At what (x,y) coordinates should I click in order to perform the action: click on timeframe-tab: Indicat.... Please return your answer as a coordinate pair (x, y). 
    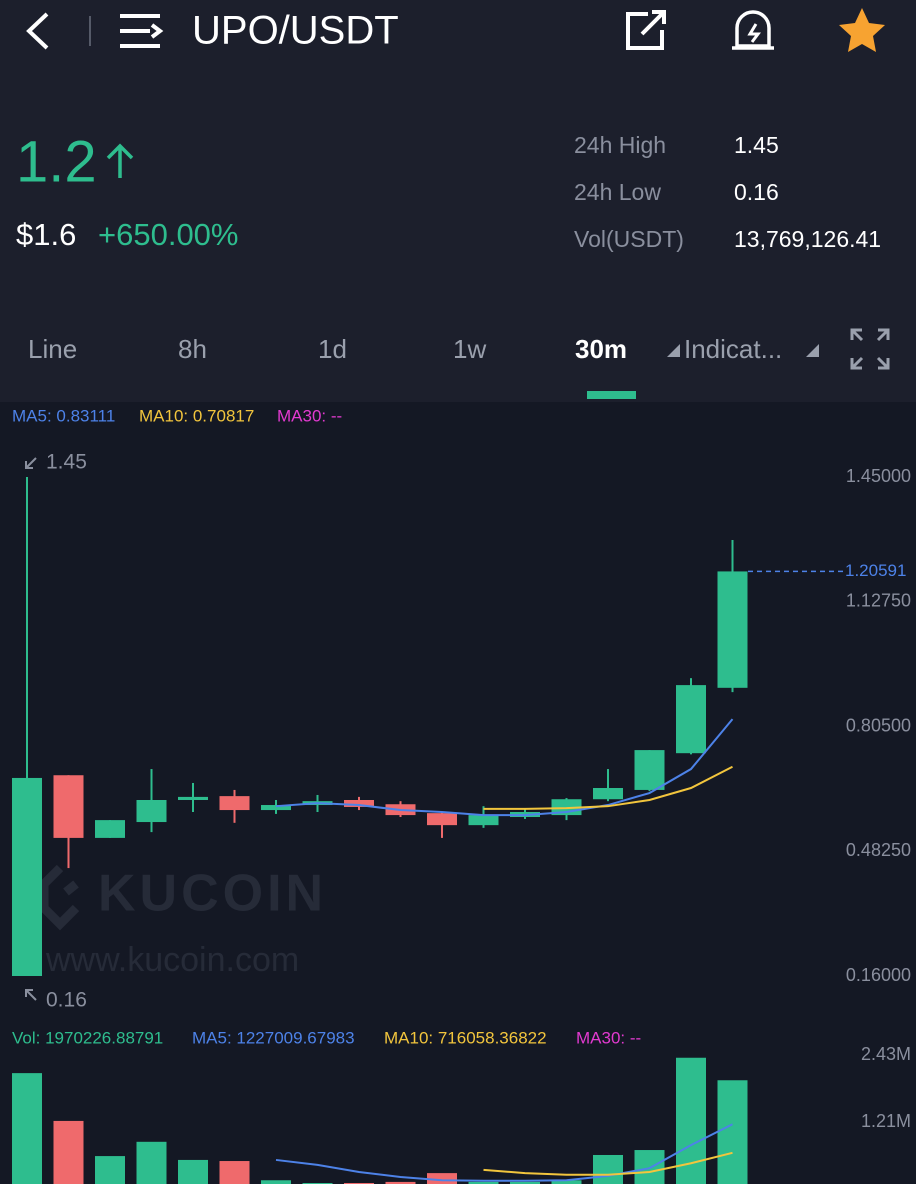
    Looking at the image, I should click on (733, 349).